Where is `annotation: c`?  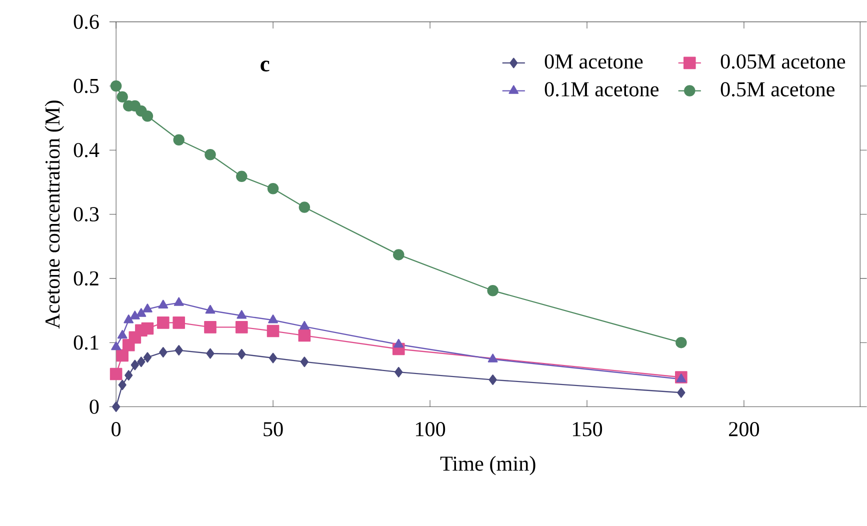 annotation: c is located at coordinates (265, 66).